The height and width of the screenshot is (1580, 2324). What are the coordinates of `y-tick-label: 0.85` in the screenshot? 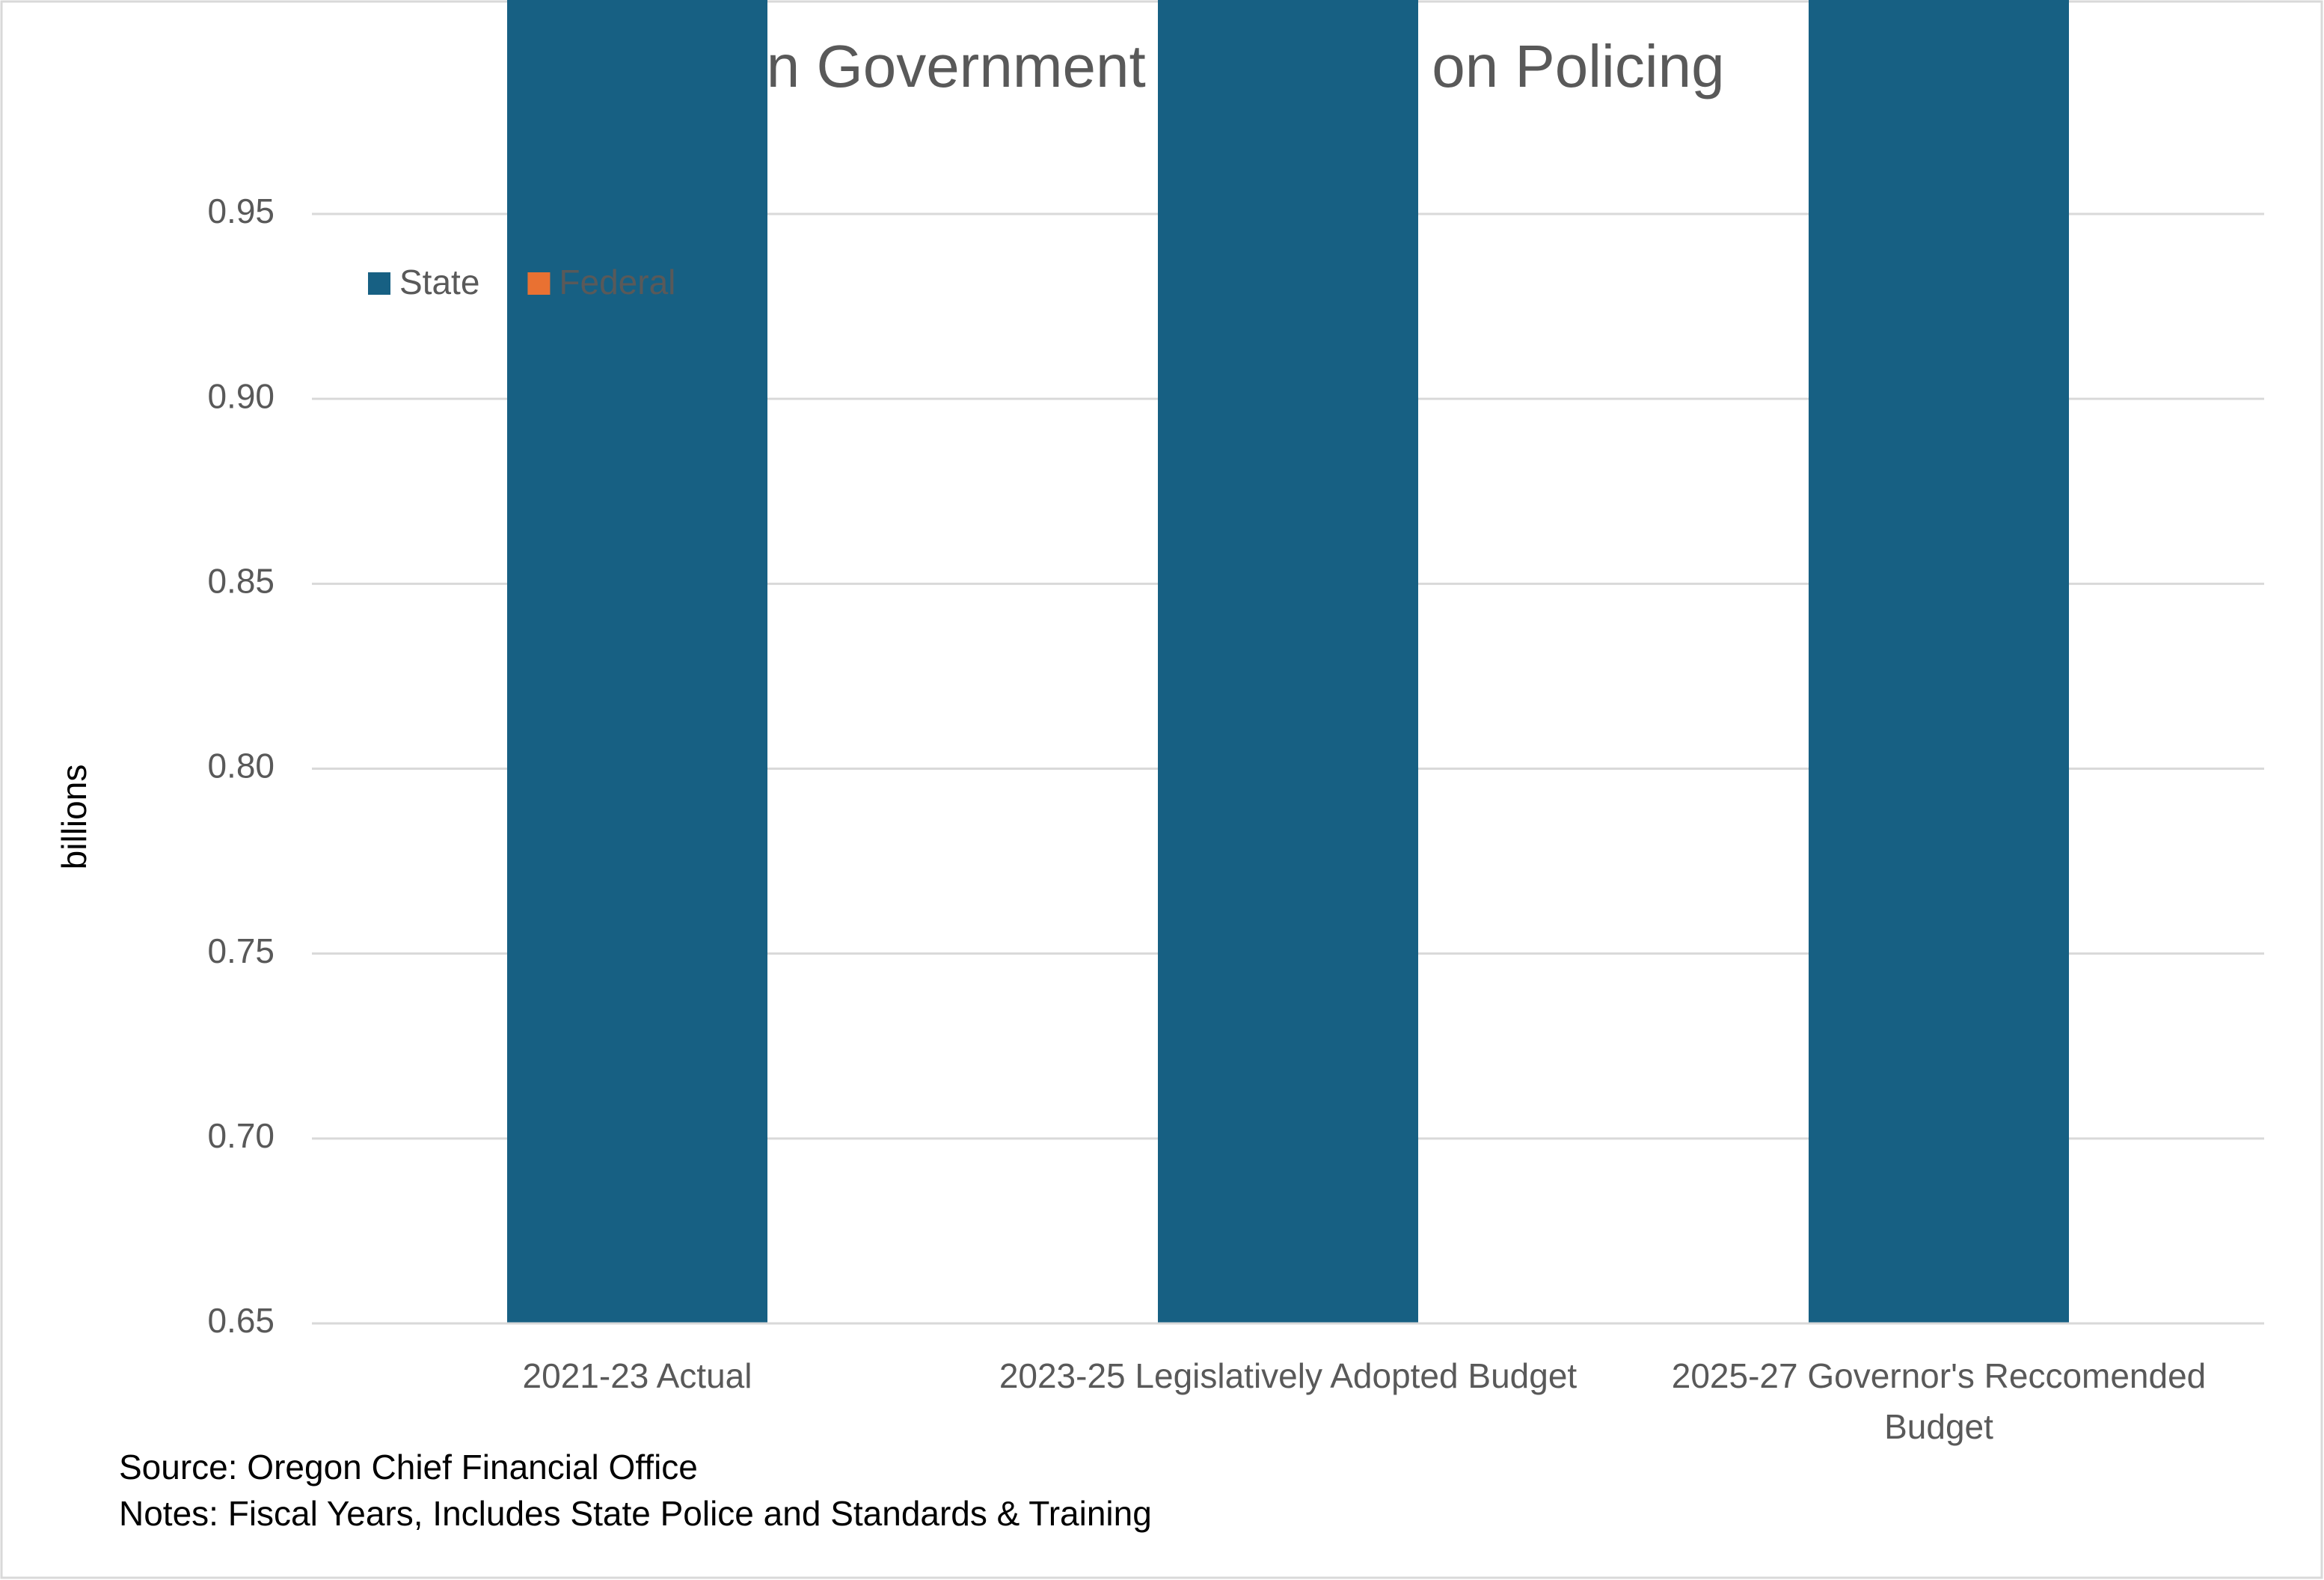 It's located at (241, 580).